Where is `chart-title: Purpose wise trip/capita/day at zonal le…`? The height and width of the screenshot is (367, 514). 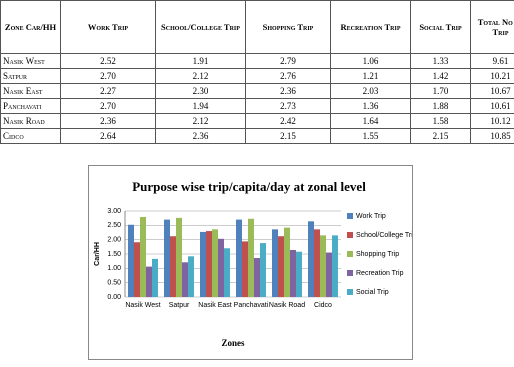 chart-title: Purpose wise trip/capita/day at zonal le… is located at coordinates (249, 186).